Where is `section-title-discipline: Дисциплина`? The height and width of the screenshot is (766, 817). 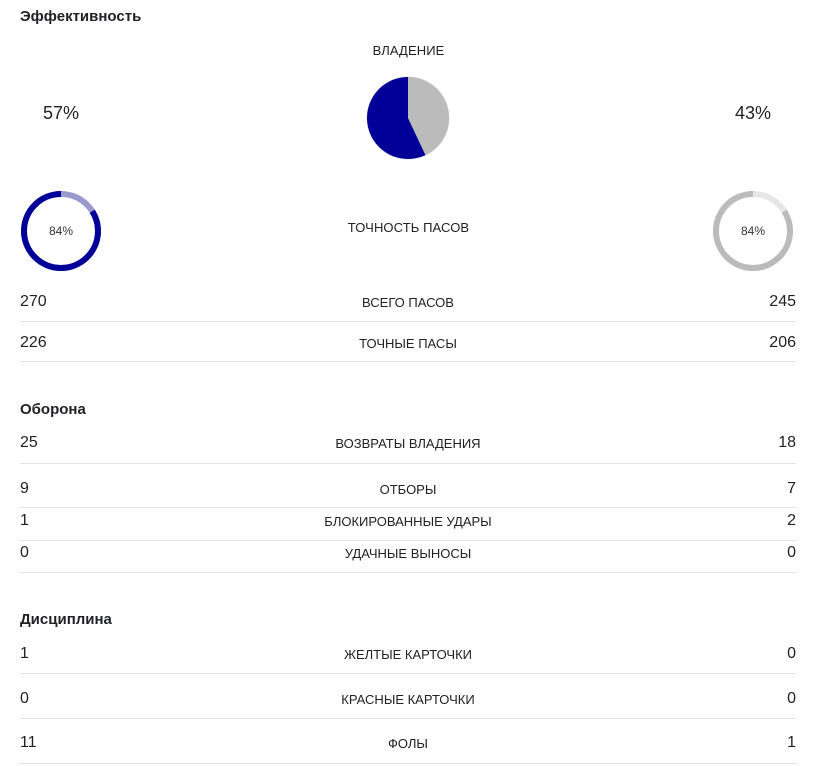
section-title-discipline: Дисциплина is located at coordinates (66, 619).